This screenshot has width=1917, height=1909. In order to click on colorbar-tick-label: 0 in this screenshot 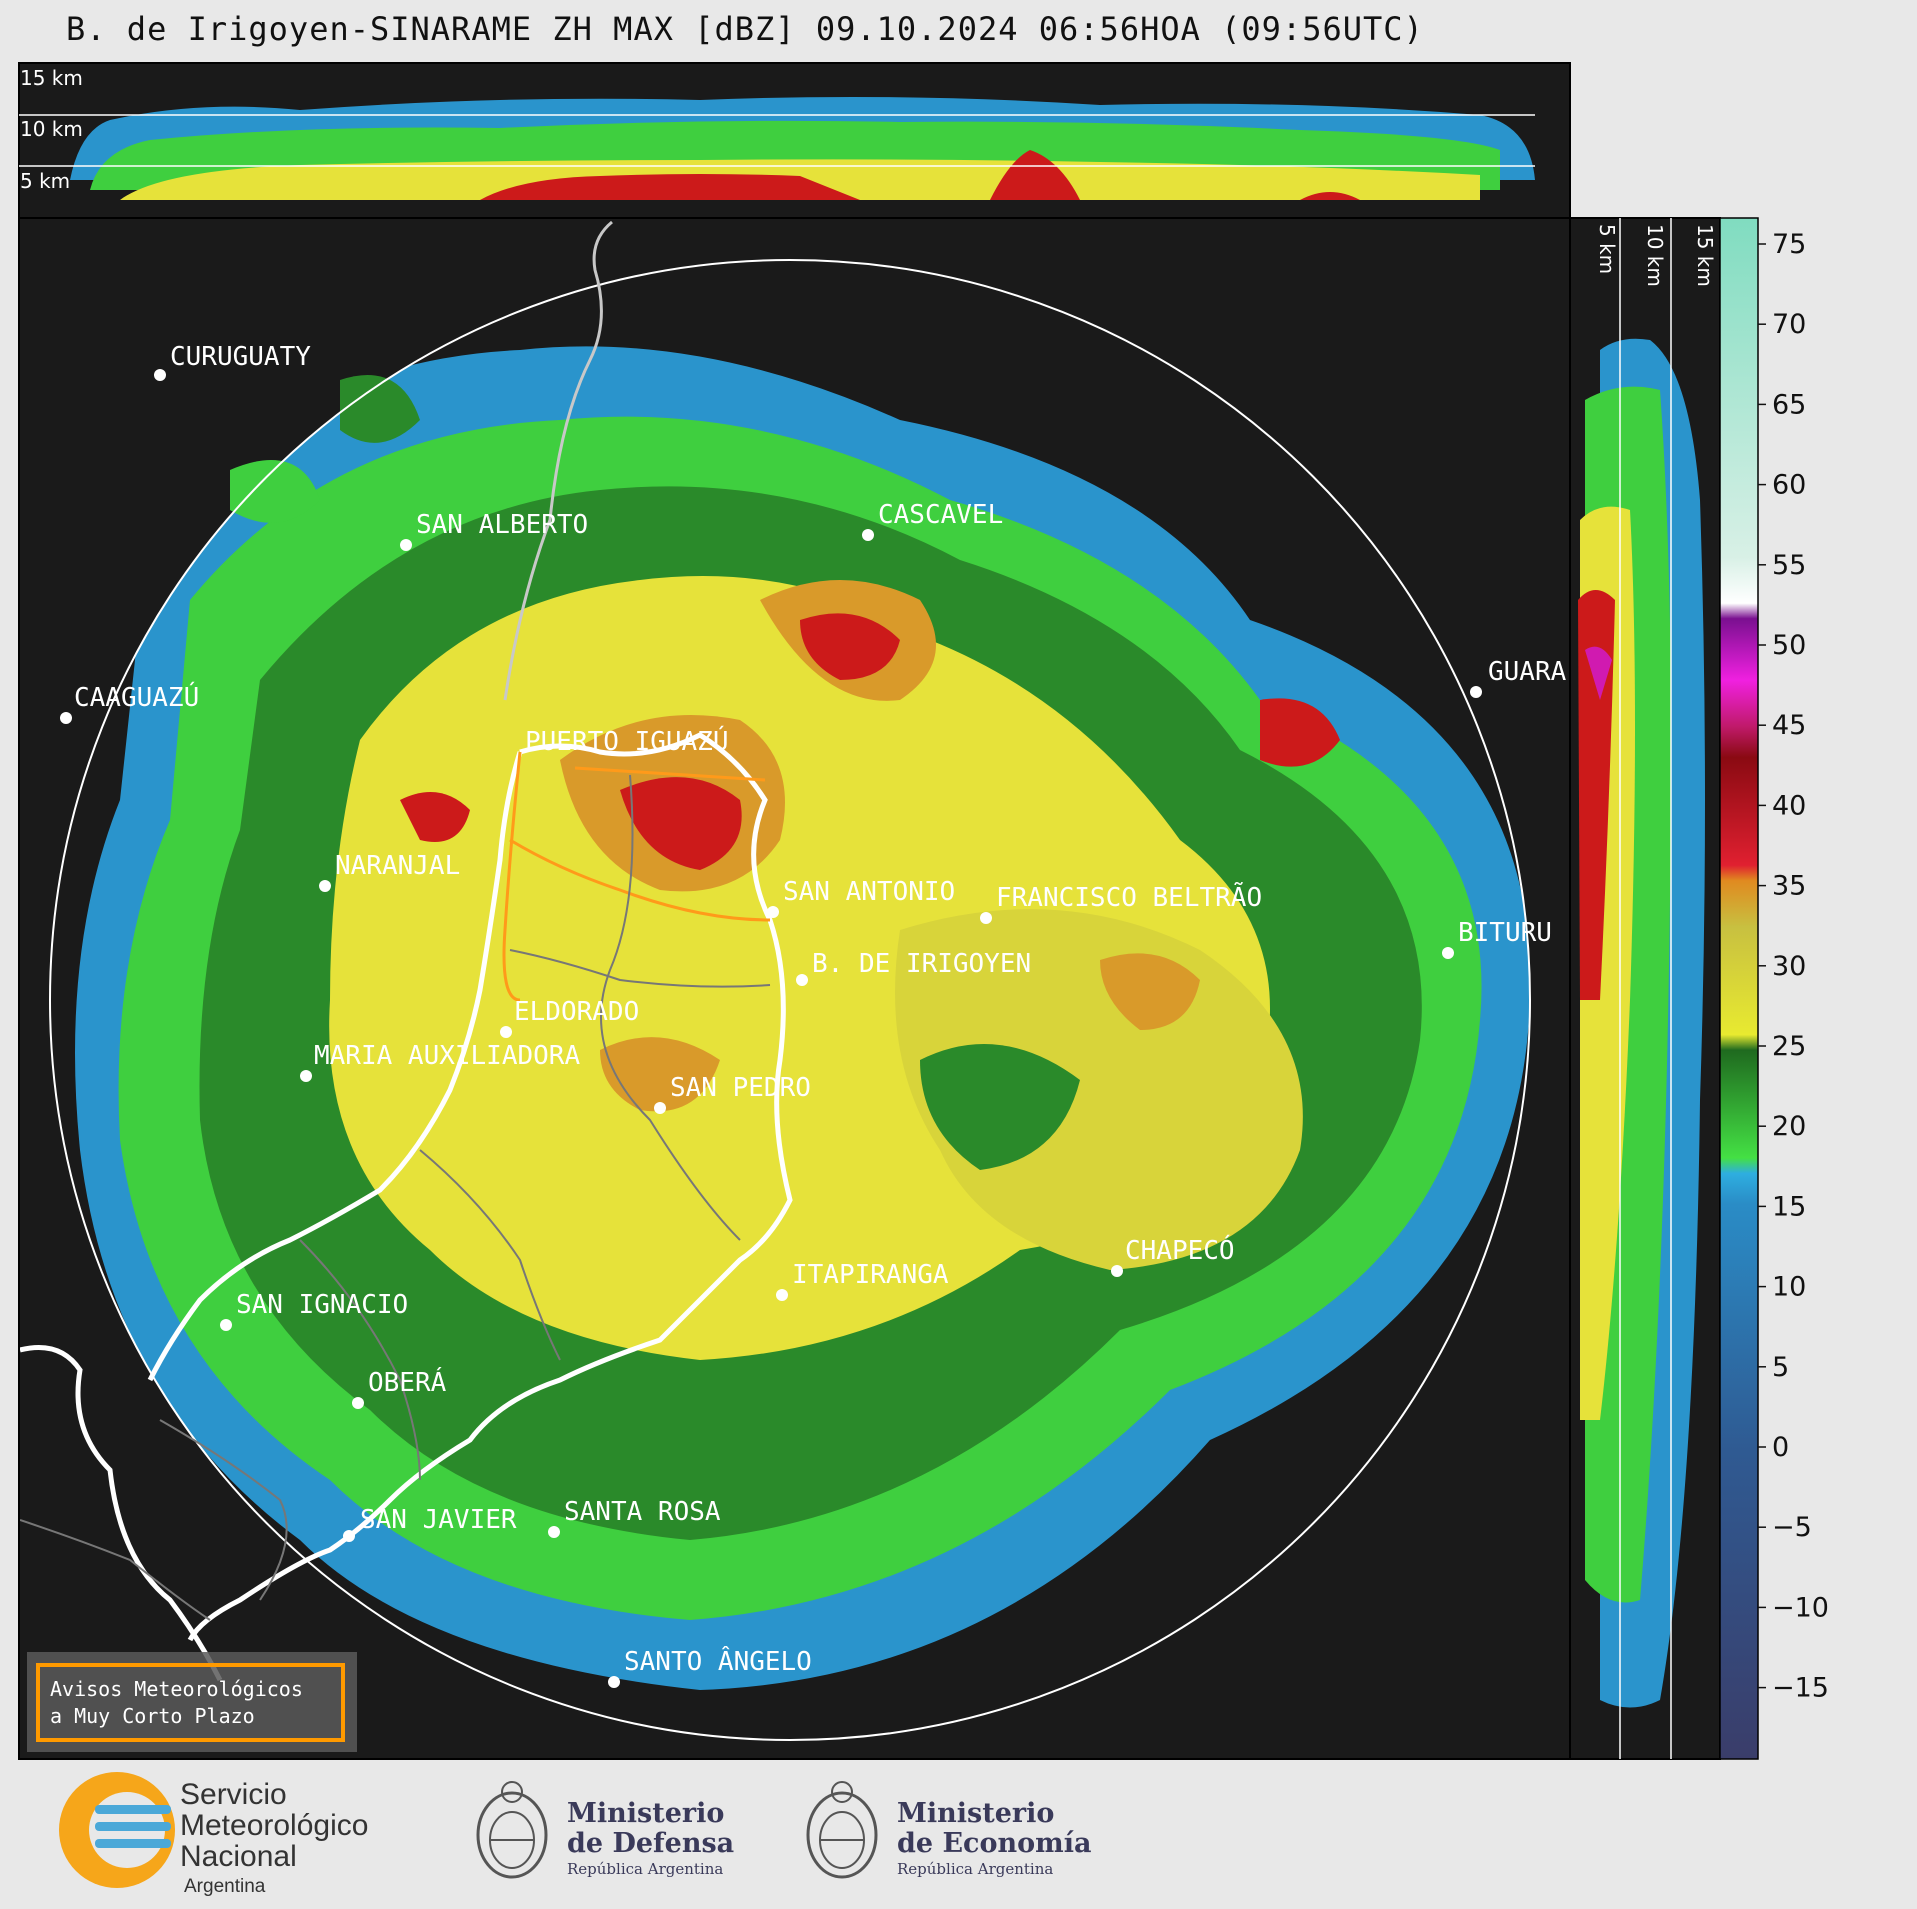, I will do `click(1780, 1447)`.